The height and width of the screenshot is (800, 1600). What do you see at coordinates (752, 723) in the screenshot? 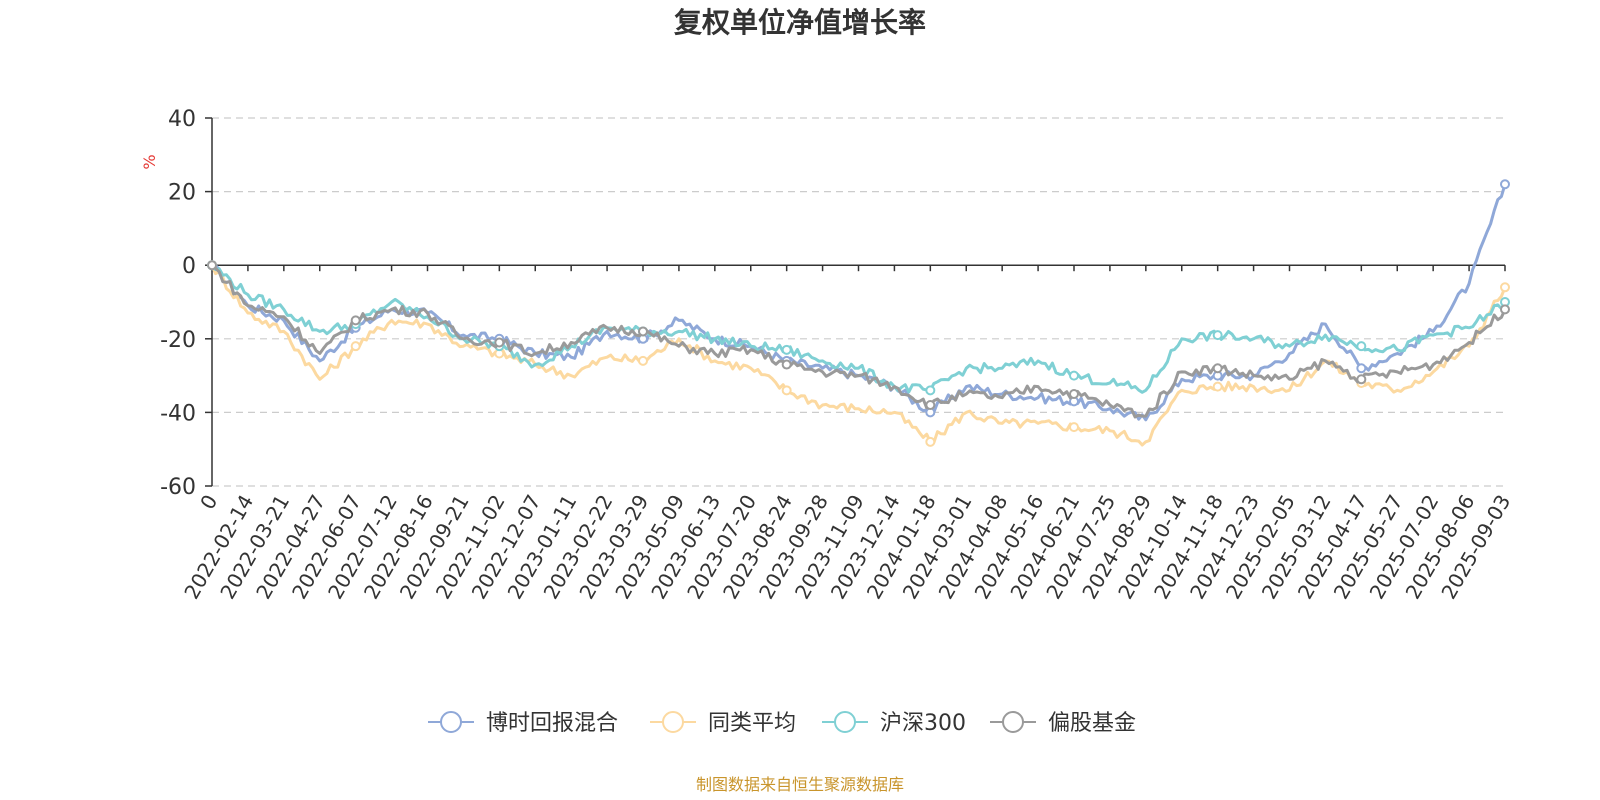
I see `legend-label: 同类平均` at bounding box center [752, 723].